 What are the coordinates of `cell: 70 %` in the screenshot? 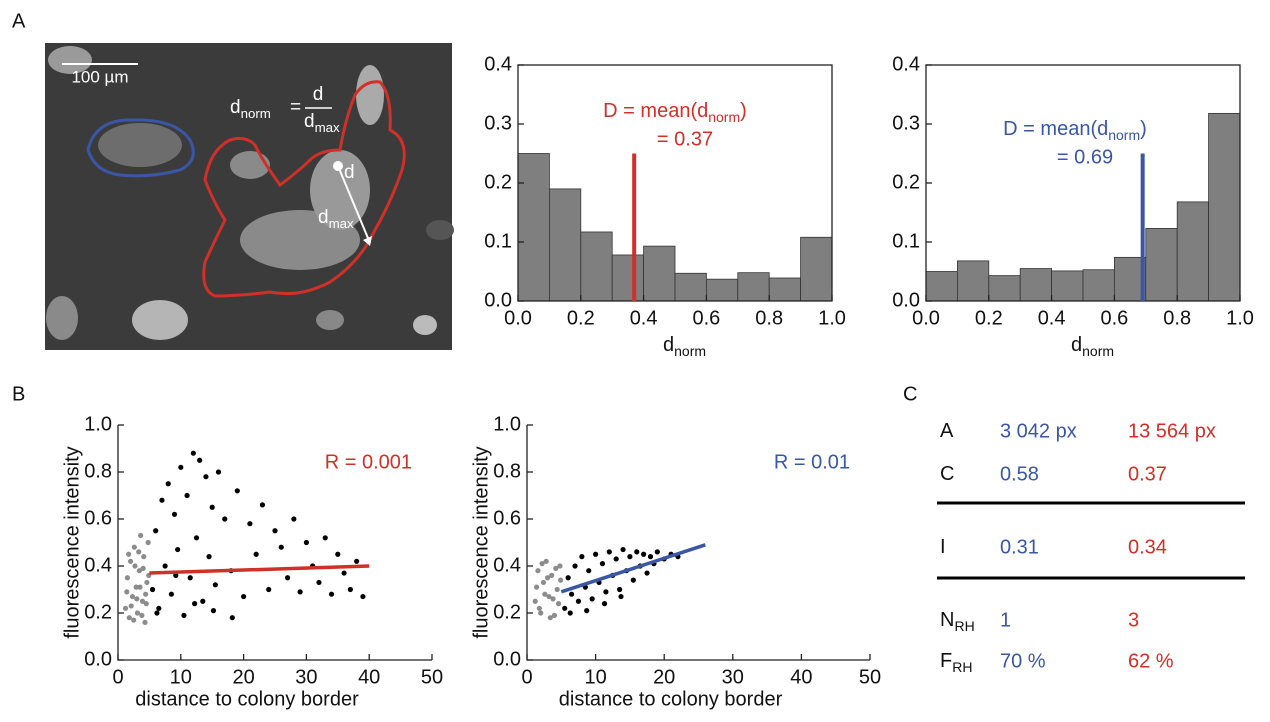 It's located at (1023, 661).